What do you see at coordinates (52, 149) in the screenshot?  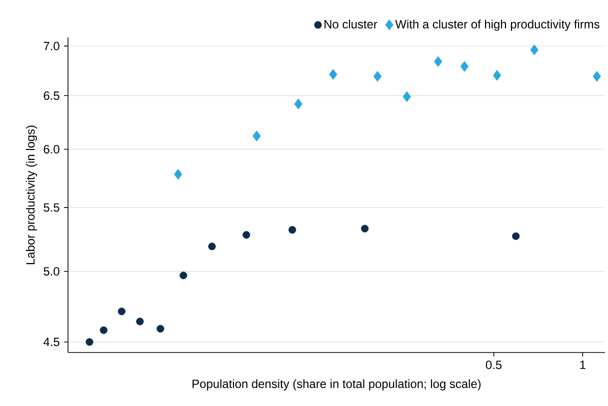 I see `y-tick-label: 6.0` at bounding box center [52, 149].